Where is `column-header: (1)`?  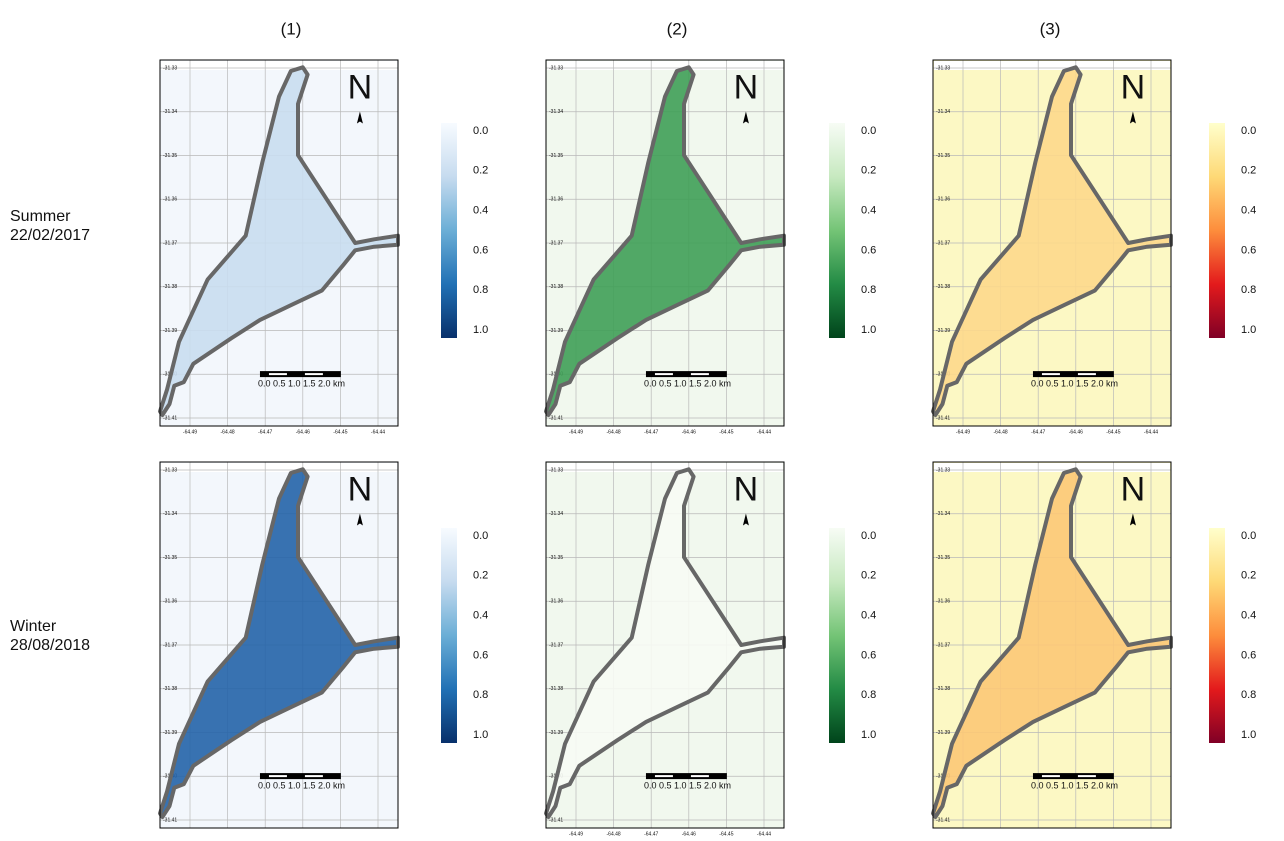 column-header: (1) is located at coordinates (291, 28).